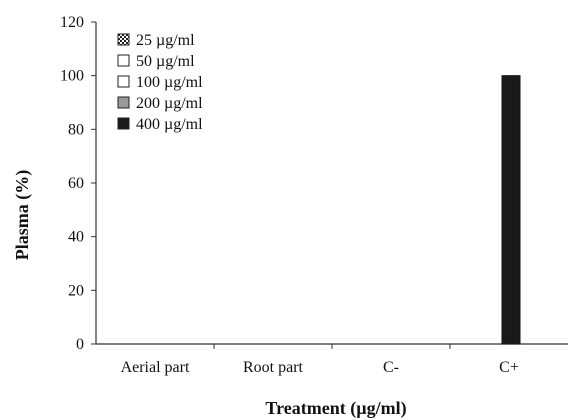  What do you see at coordinates (169, 82) in the screenshot?
I see `legend-label: 100 µg/ml` at bounding box center [169, 82].